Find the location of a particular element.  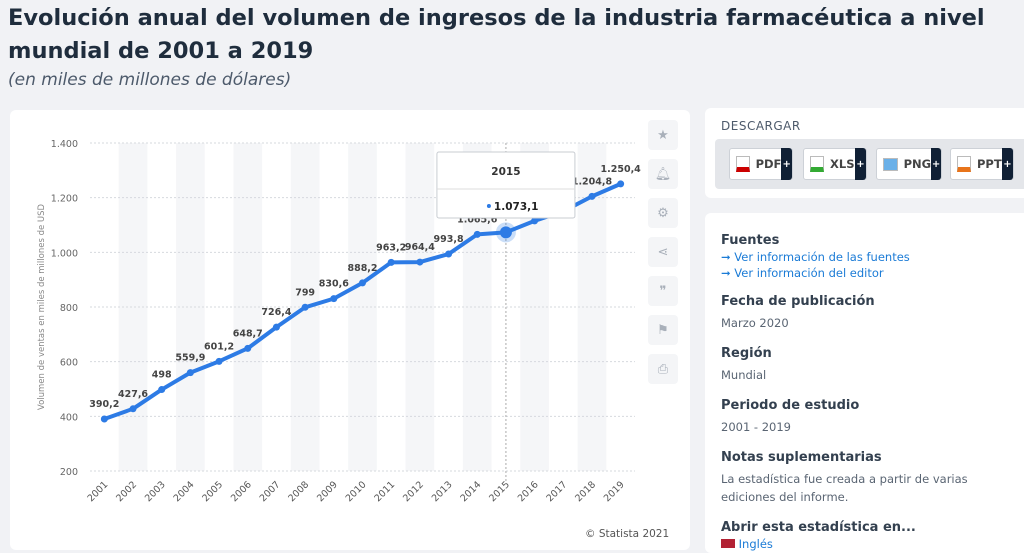

data-label: 726,4 is located at coordinates (276, 312).